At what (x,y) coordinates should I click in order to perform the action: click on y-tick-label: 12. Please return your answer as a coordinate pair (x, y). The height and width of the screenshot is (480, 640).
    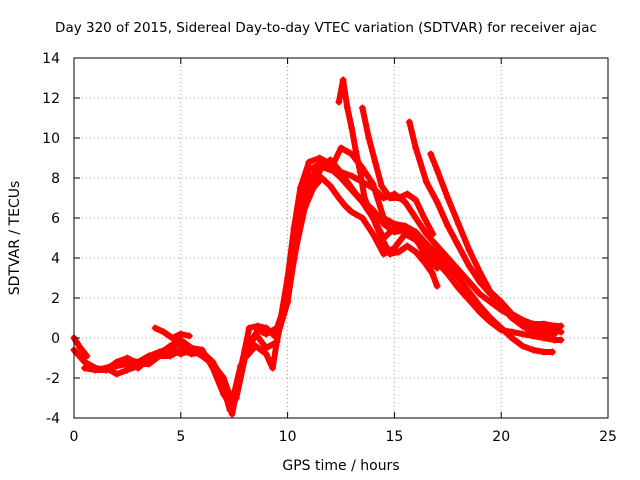
    Looking at the image, I should click on (51, 99).